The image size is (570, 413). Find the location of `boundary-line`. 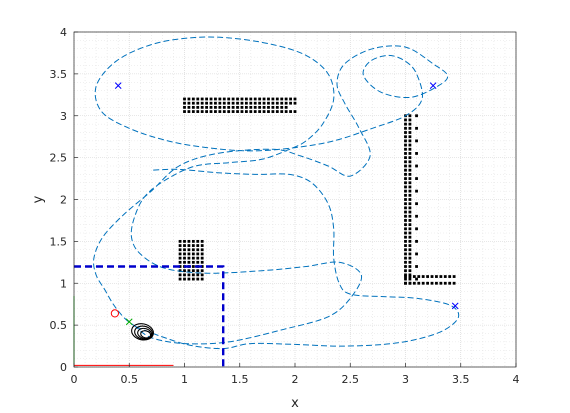

boundary-line is located at coordinates (149, 316).